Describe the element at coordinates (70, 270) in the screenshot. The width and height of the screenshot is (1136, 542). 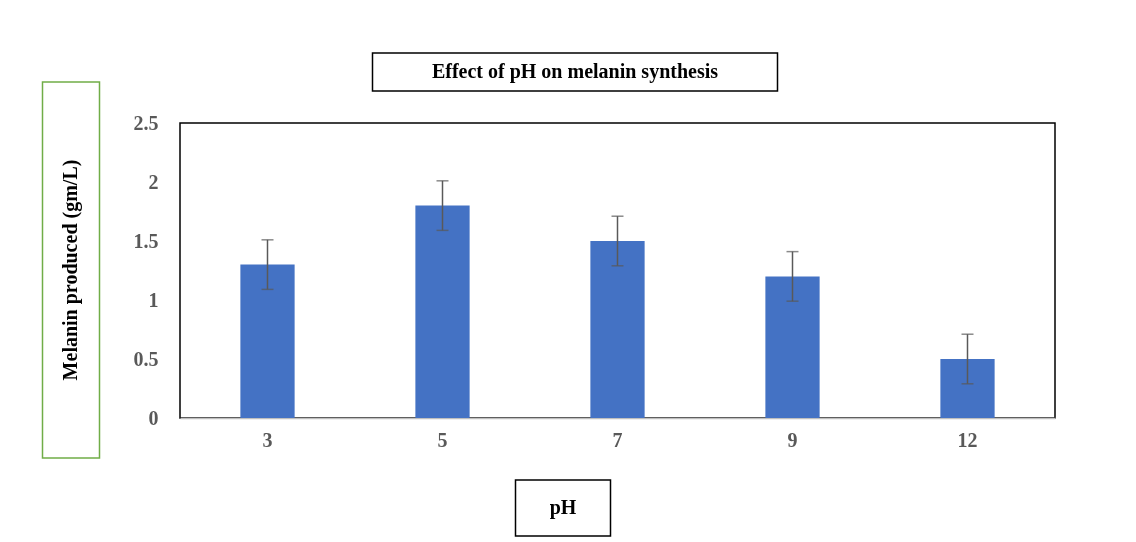
I see `y-axis-title: Melanin produced (gm/L)` at that location.